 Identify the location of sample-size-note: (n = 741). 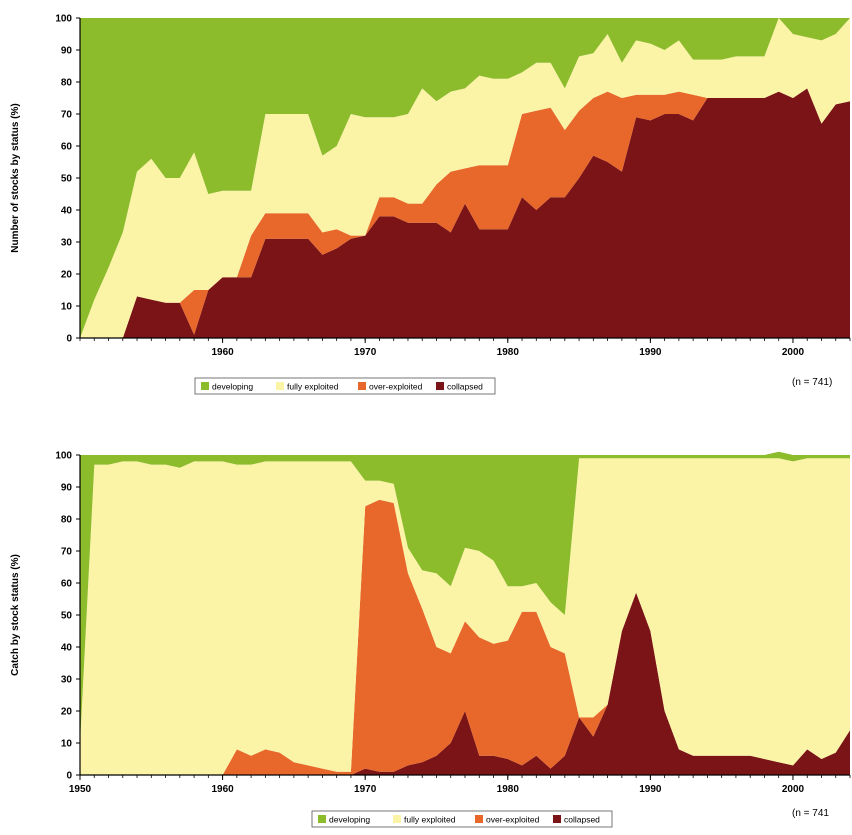
(812, 382).